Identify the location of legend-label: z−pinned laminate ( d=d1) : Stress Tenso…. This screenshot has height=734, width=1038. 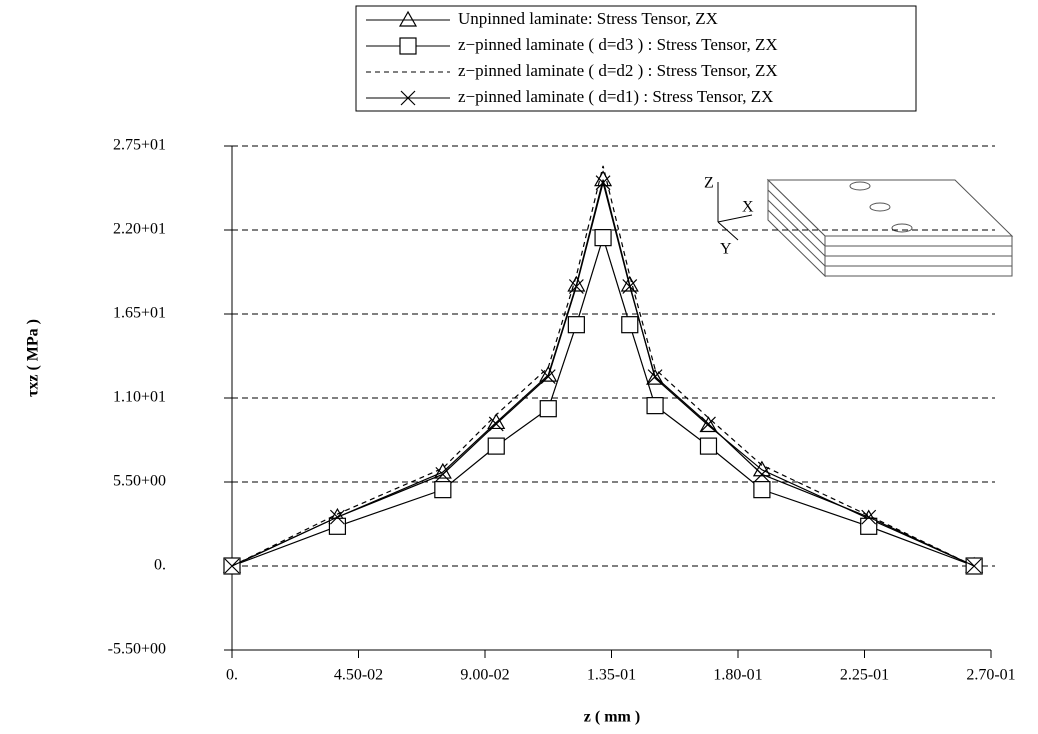
(615, 96).